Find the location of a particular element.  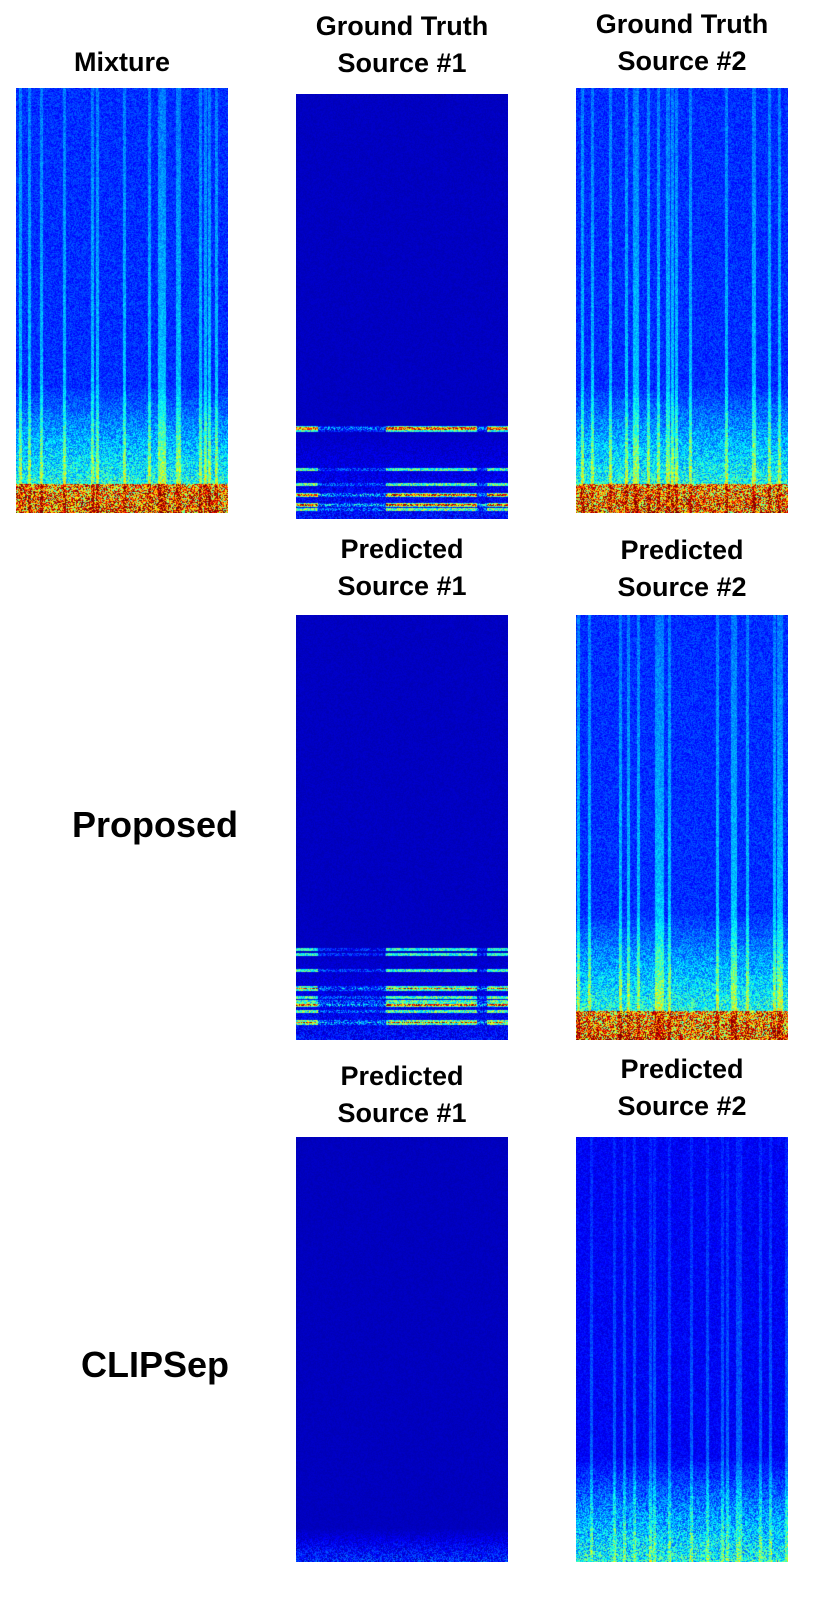

mixture-spectrogram is located at coordinates (122, 300).